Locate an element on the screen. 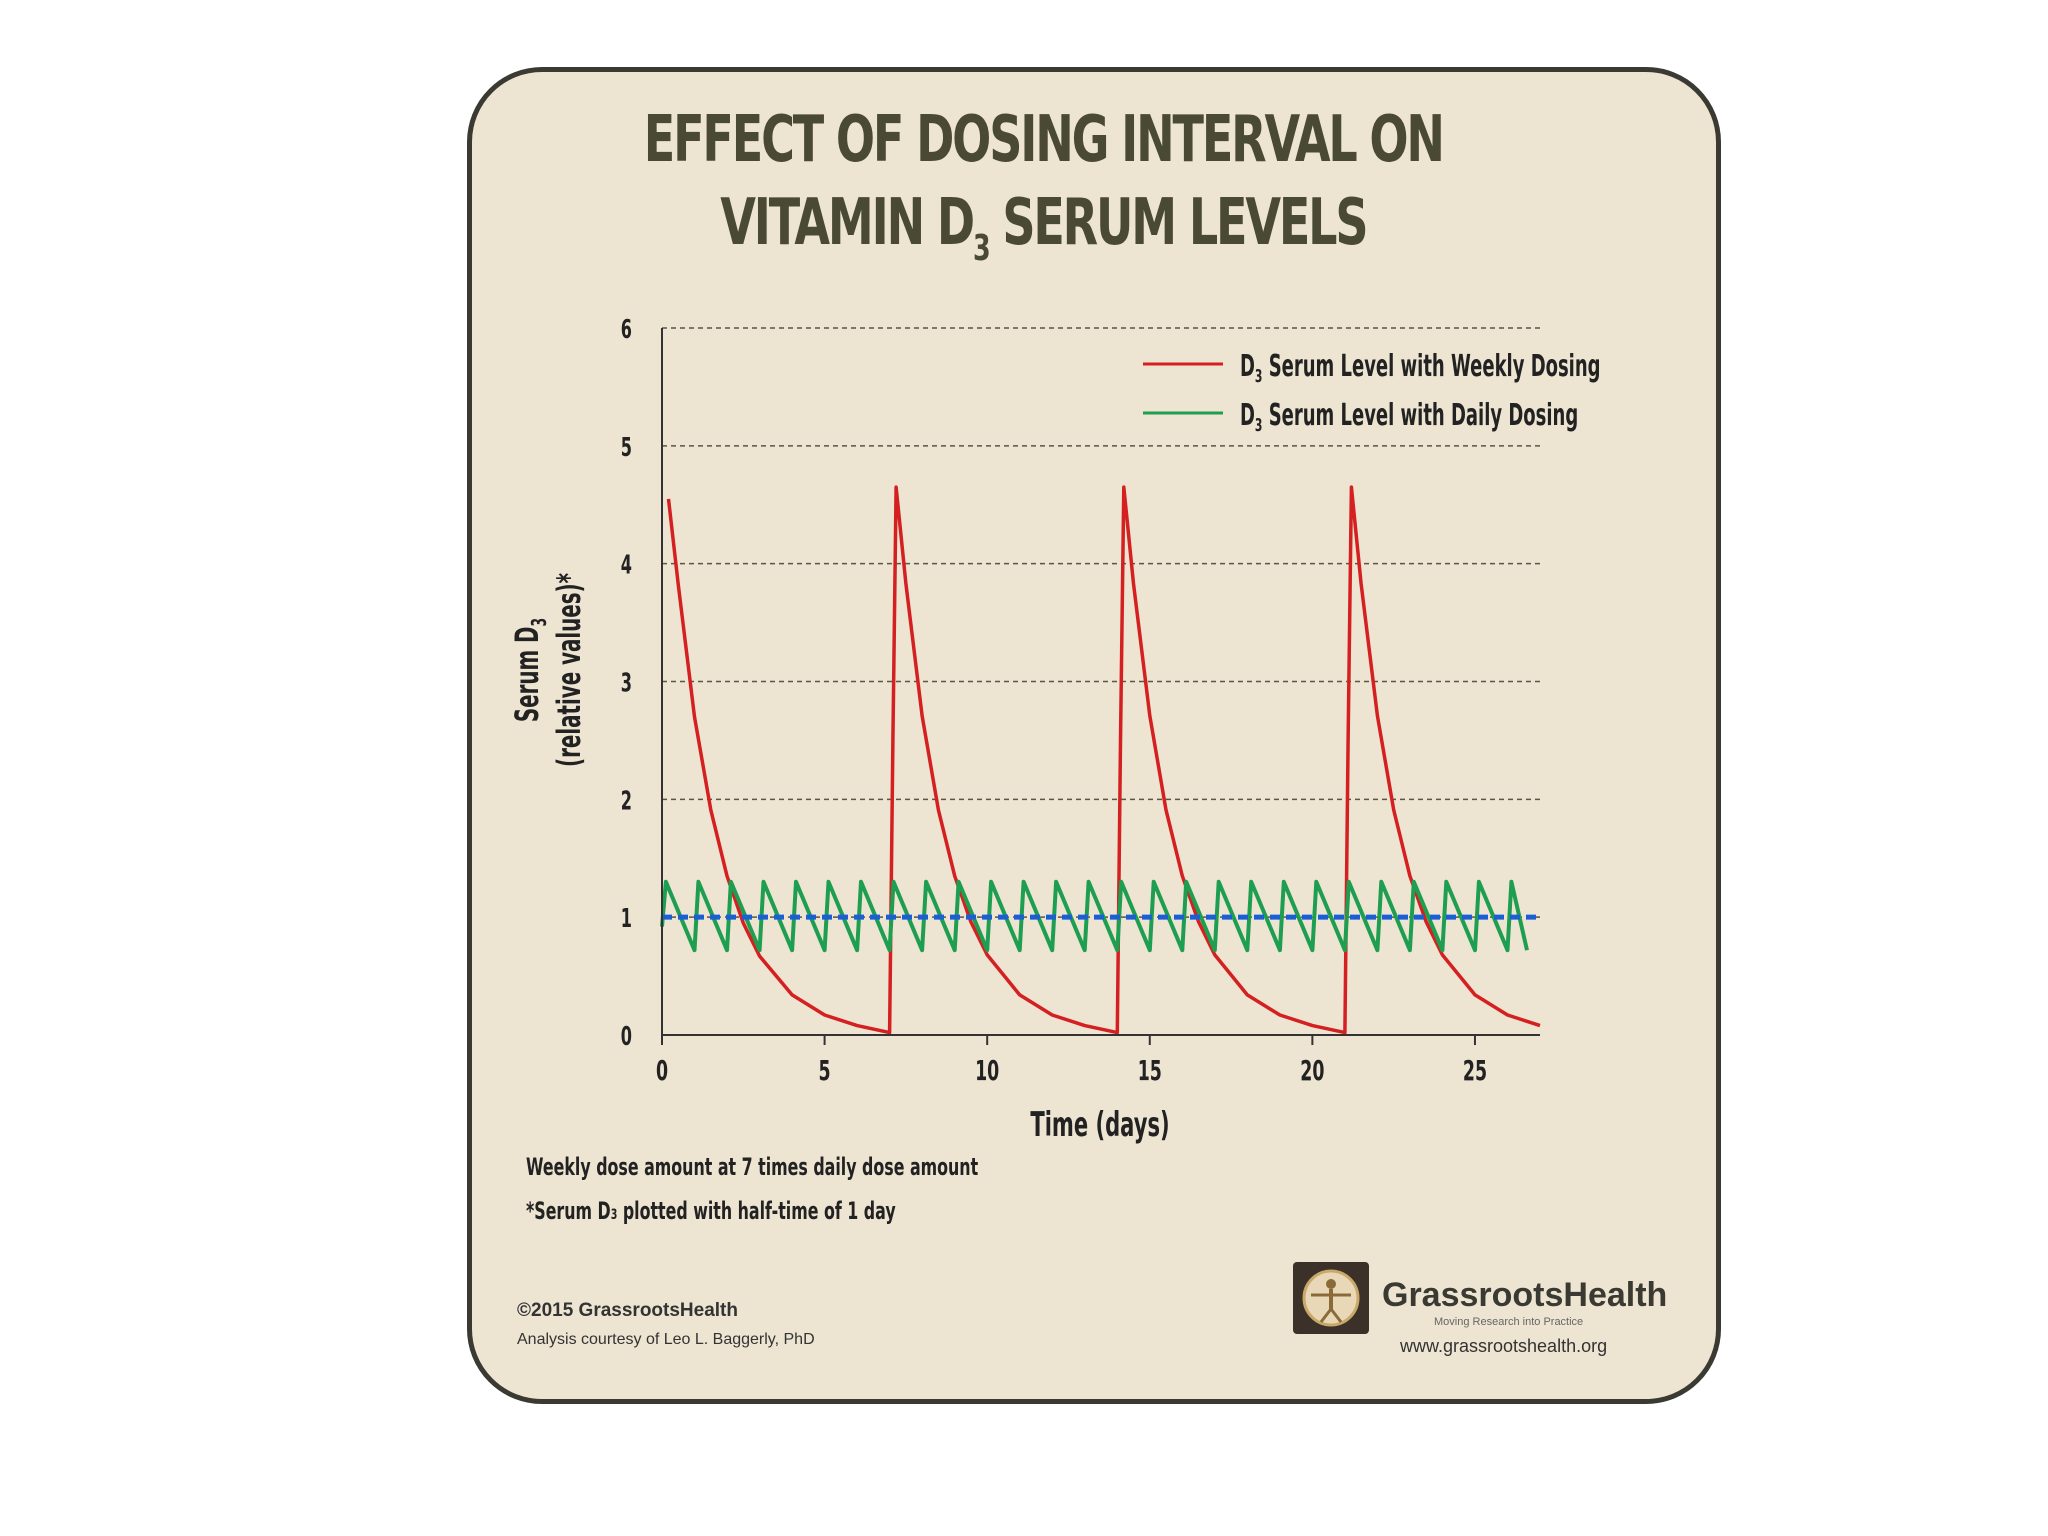 This screenshot has height=1536, width=2048. y-tick-label: 5 is located at coordinates (626, 448).